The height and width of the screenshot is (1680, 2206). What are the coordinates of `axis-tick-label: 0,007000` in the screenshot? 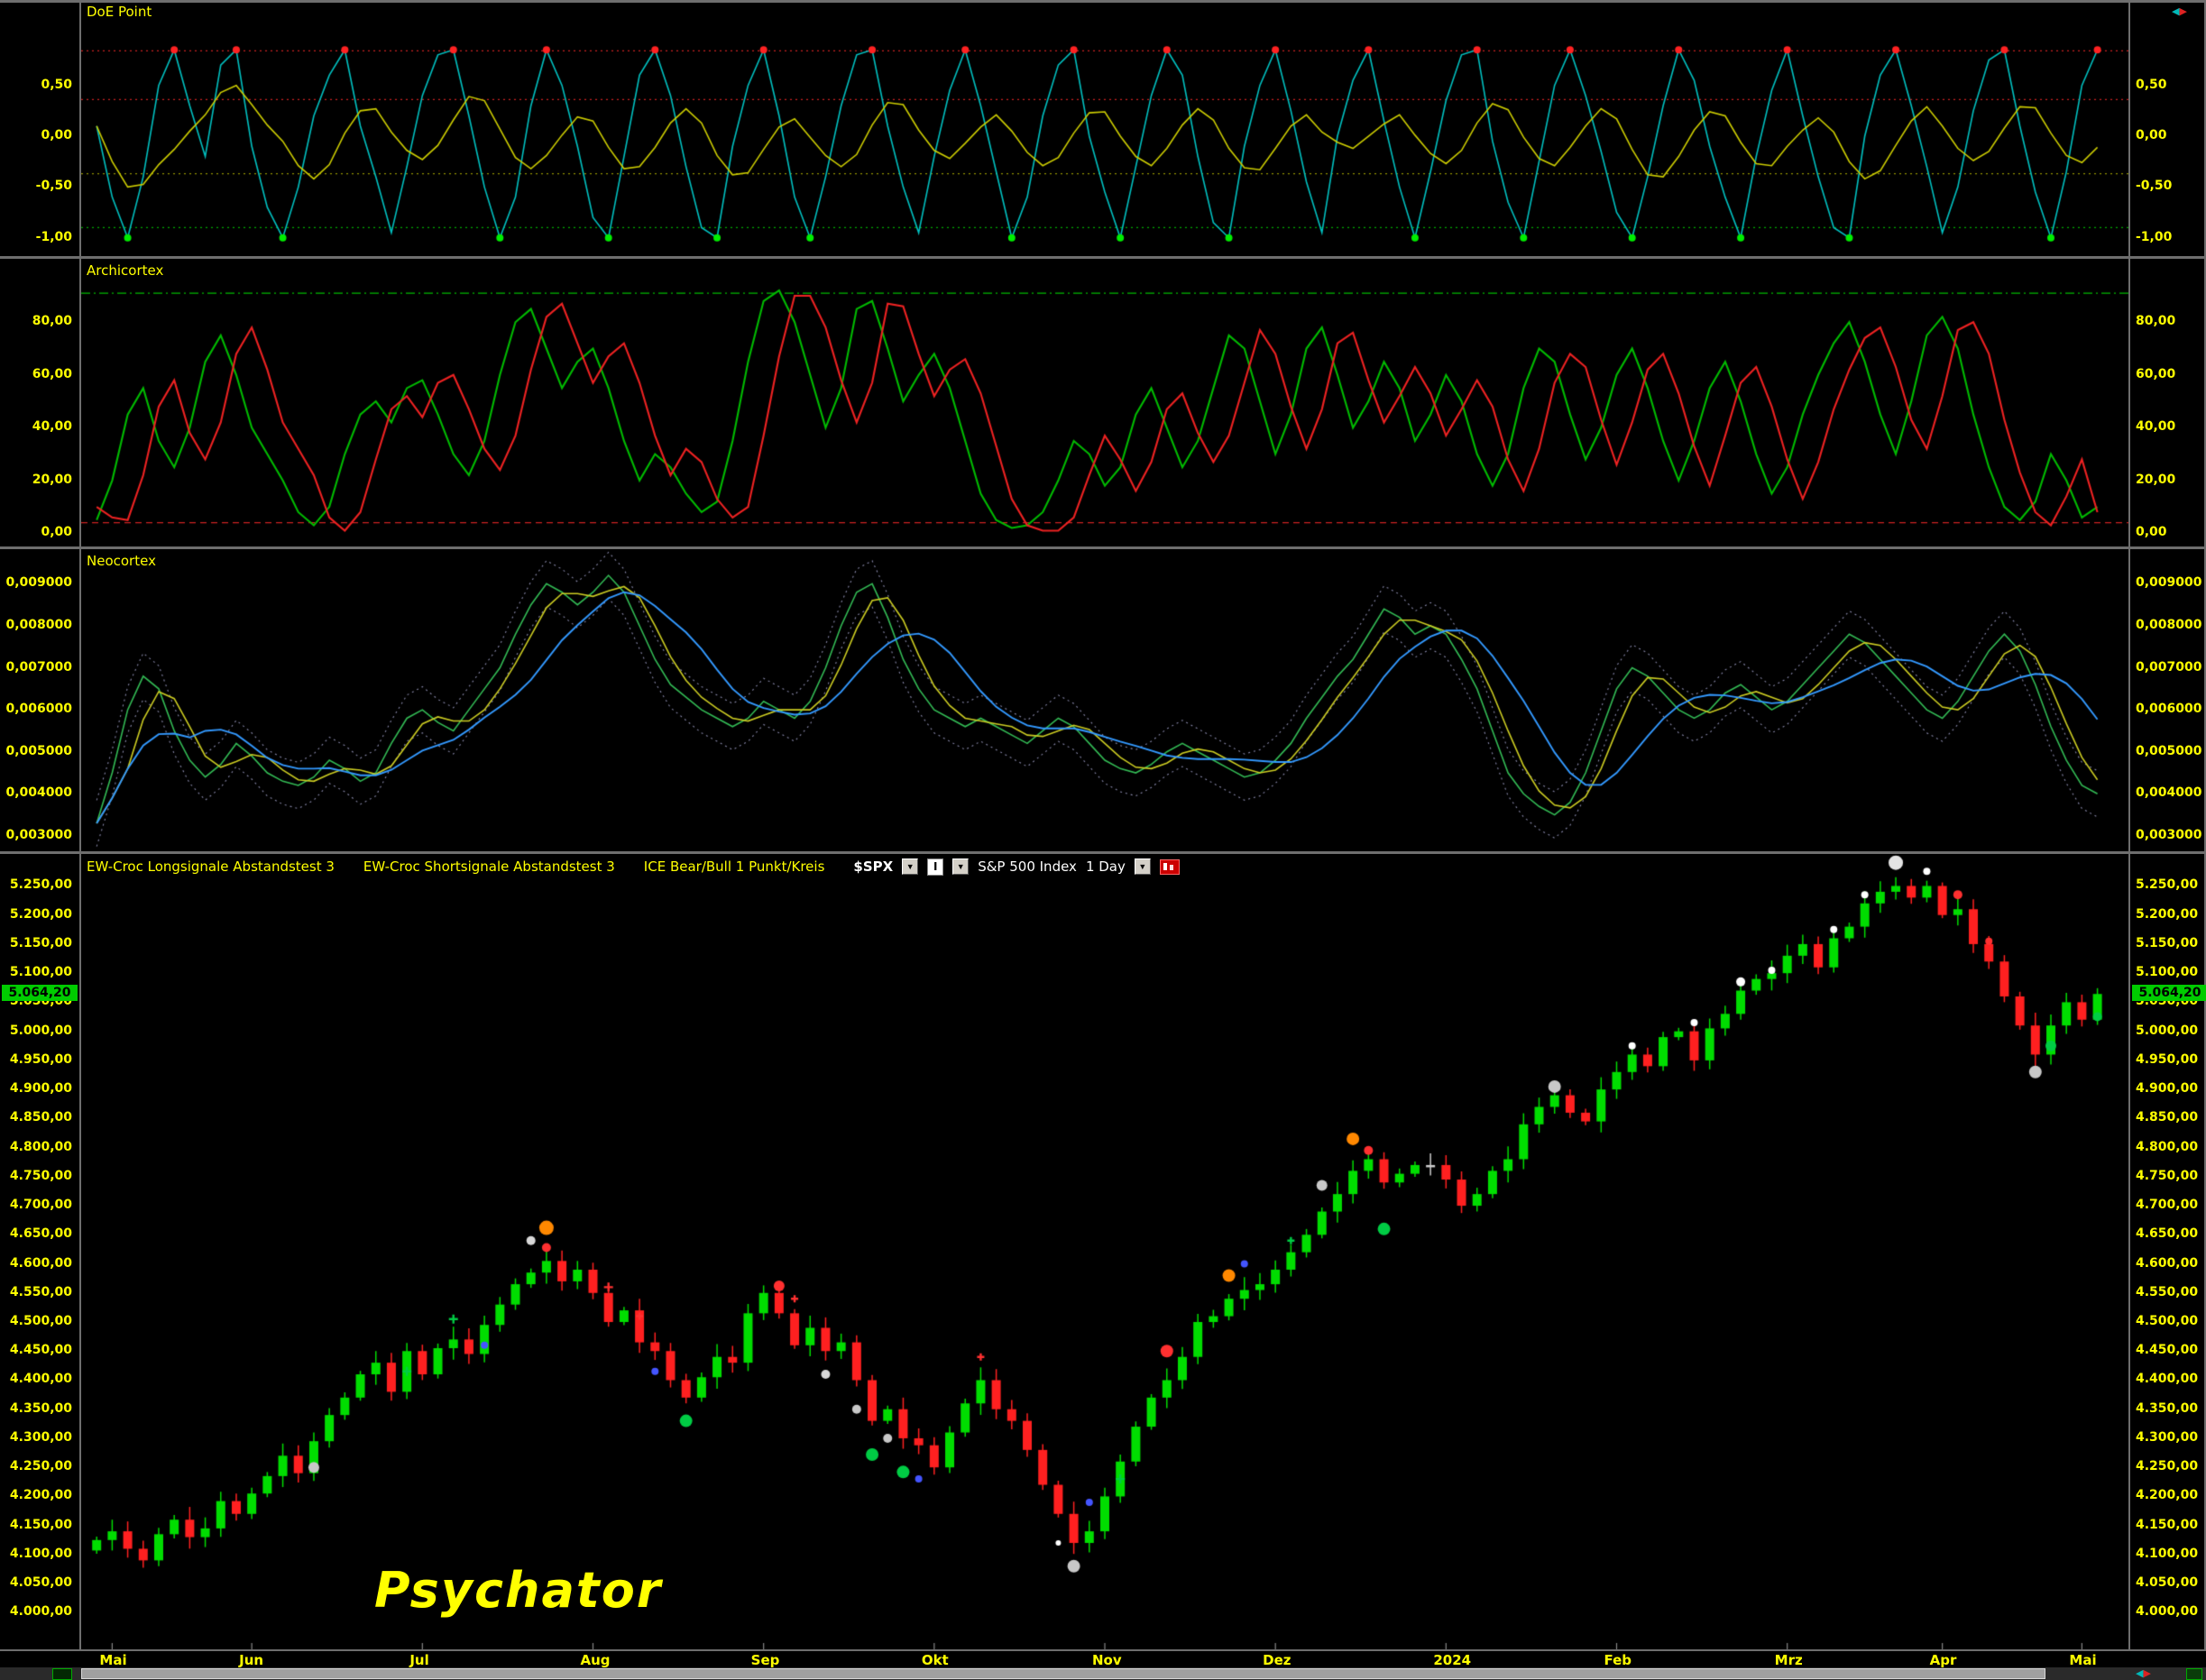 It's located at (38, 667).